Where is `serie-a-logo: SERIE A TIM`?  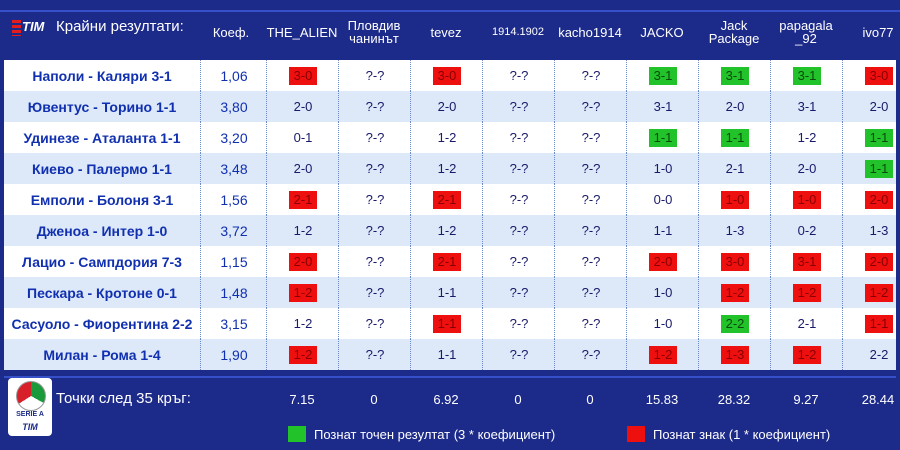 serie-a-logo: SERIE A TIM is located at coordinates (30, 407).